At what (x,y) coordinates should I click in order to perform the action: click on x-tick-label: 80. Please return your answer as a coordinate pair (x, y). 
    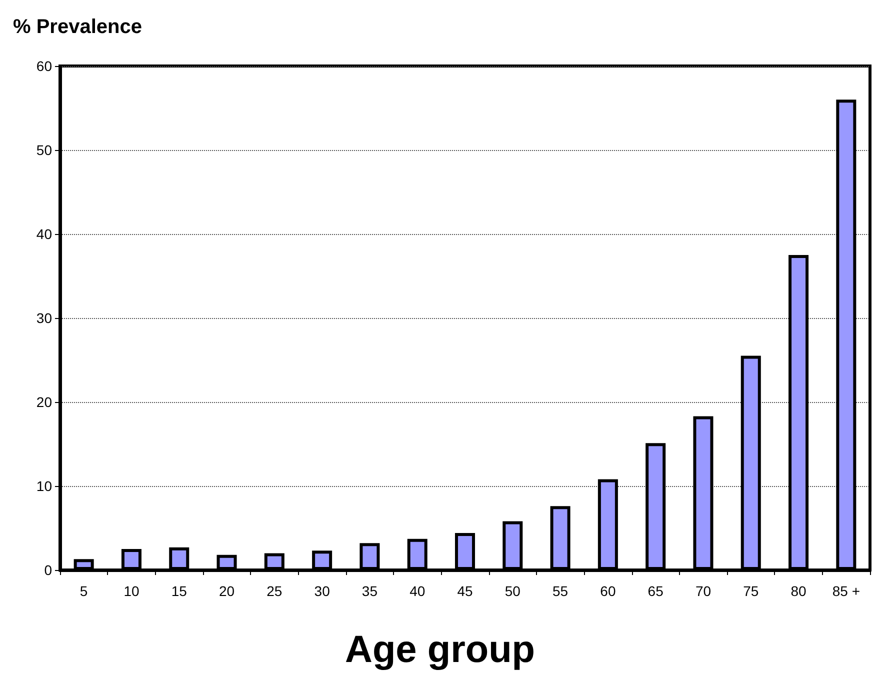
    Looking at the image, I should click on (798, 591).